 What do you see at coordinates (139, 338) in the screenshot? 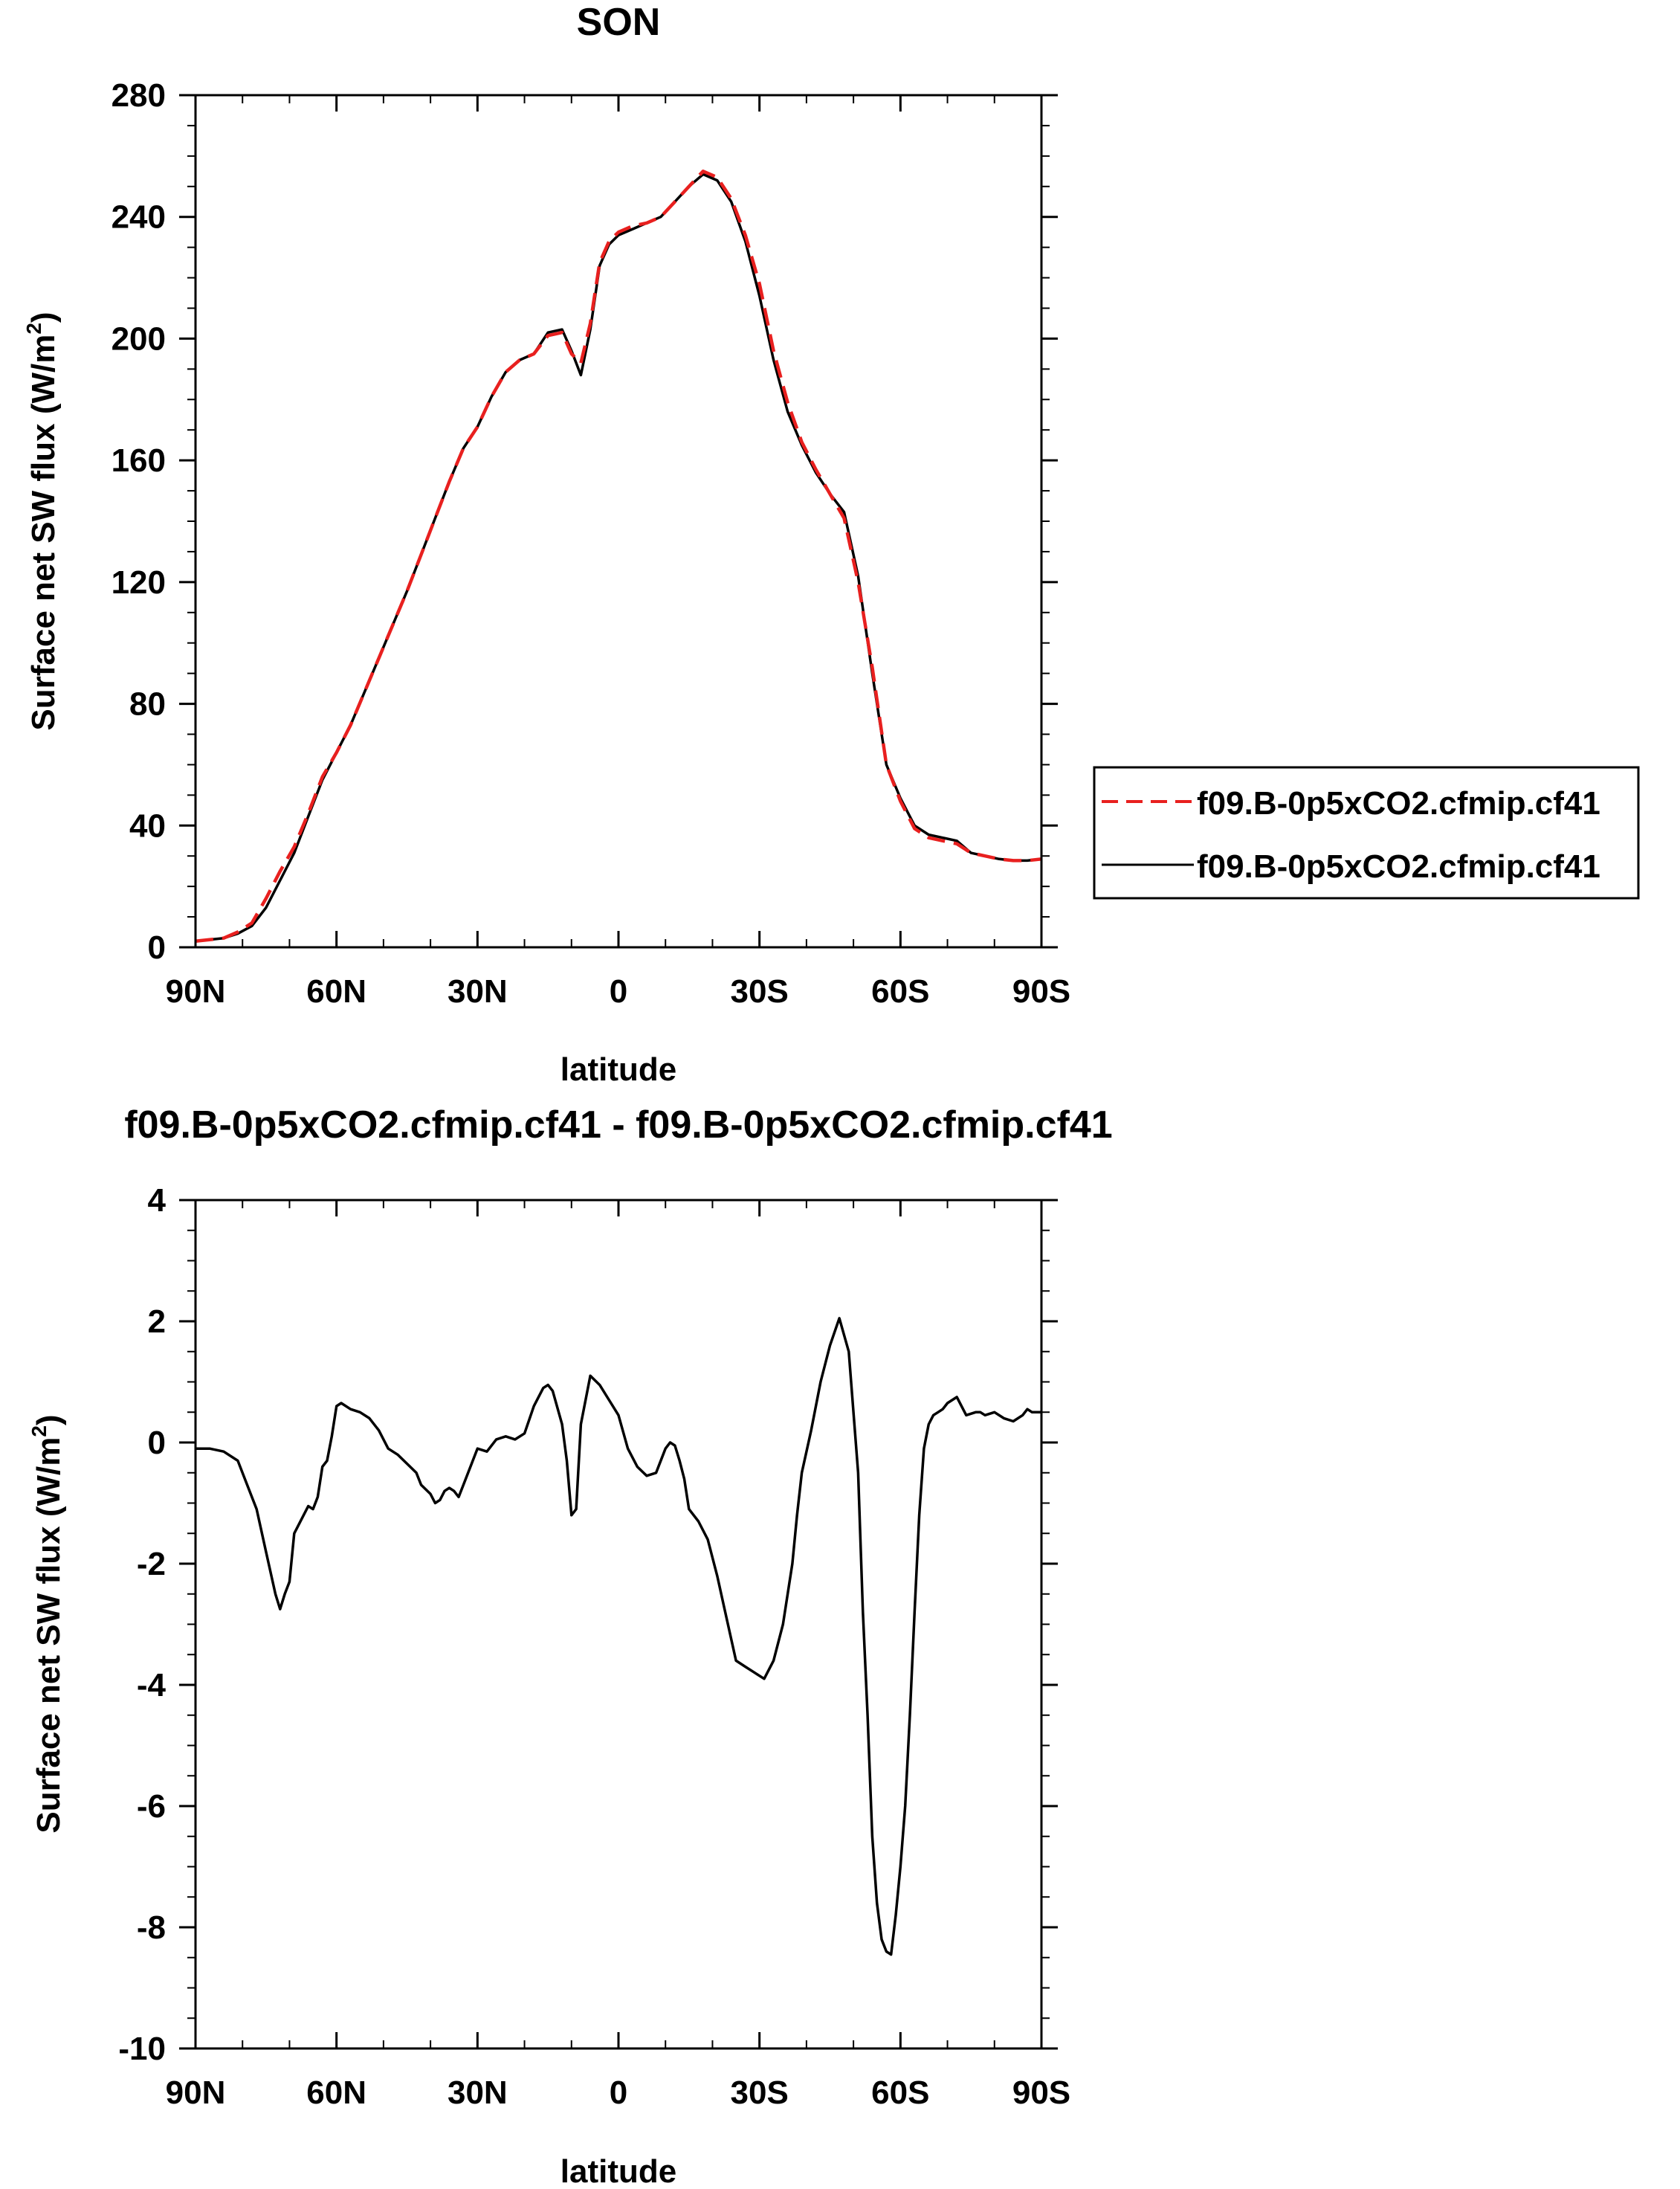
I see `top-ytick-label: 200` at bounding box center [139, 338].